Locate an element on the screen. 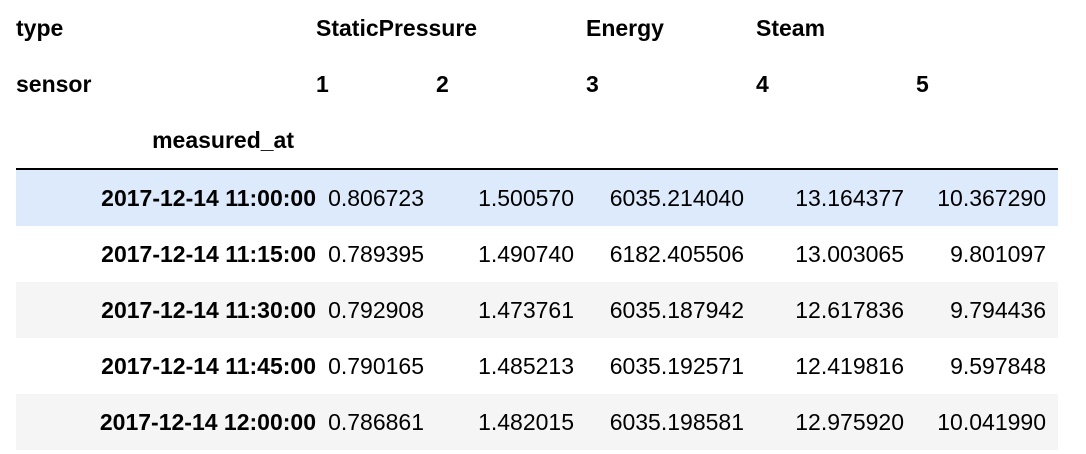 The width and height of the screenshot is (1086, 454). table-cell: 6035.198581 is located at coordinates (676, 421).